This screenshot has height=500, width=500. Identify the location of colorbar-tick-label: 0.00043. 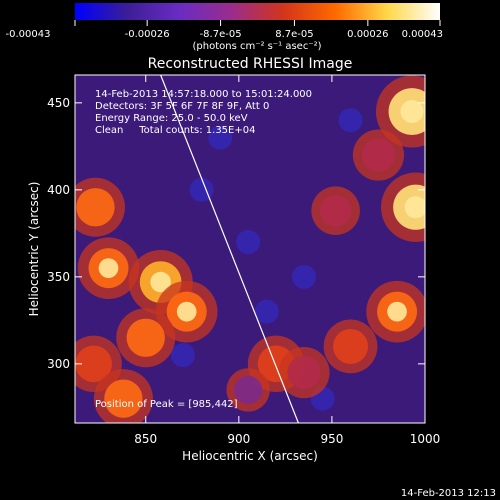
(422, 34).